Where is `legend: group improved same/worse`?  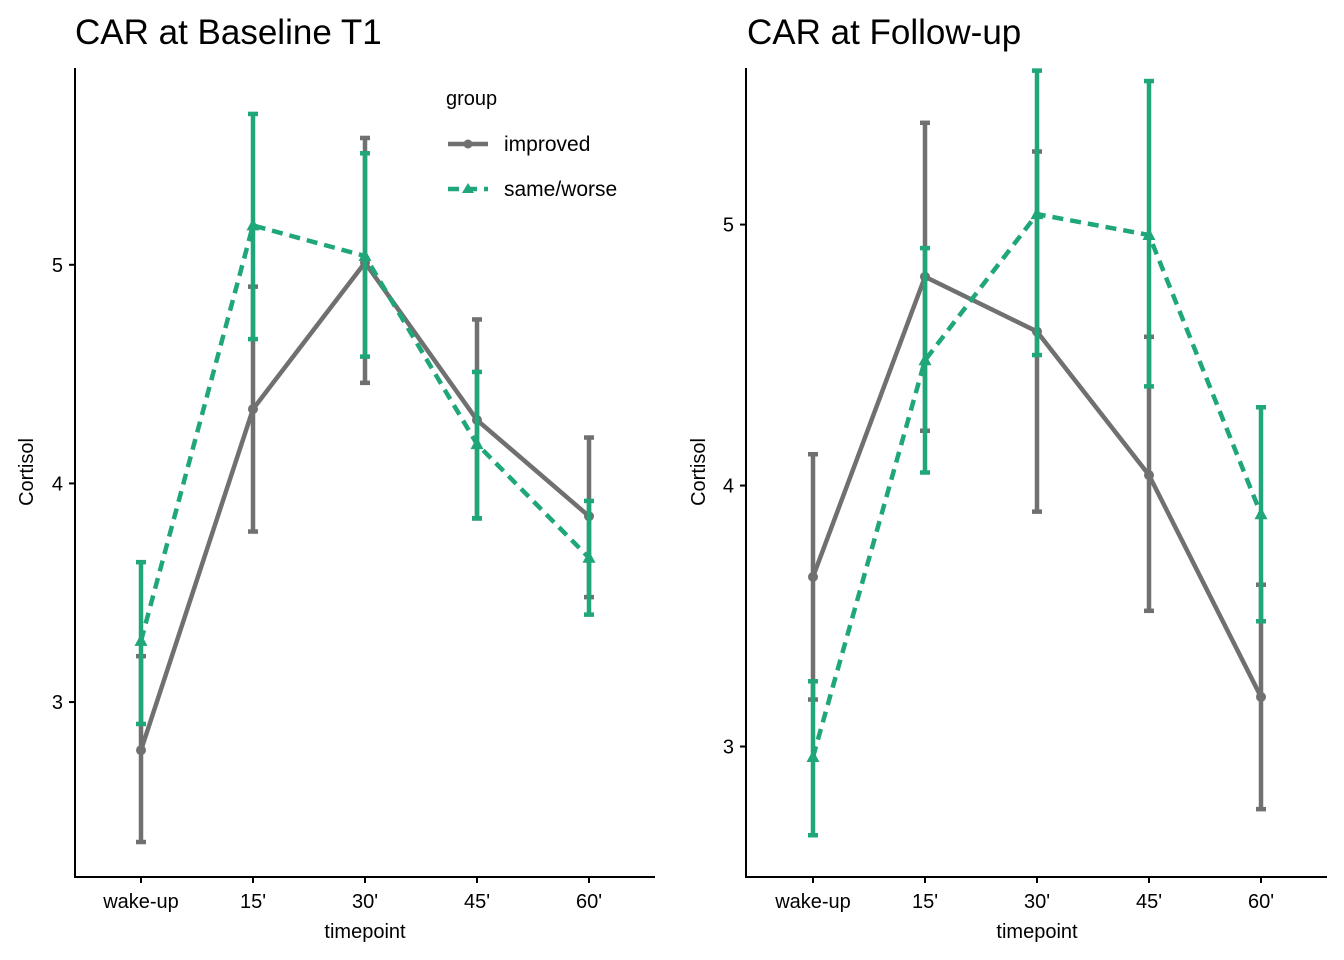
legend: group improved same/worse is located at coordinates (531, 144).